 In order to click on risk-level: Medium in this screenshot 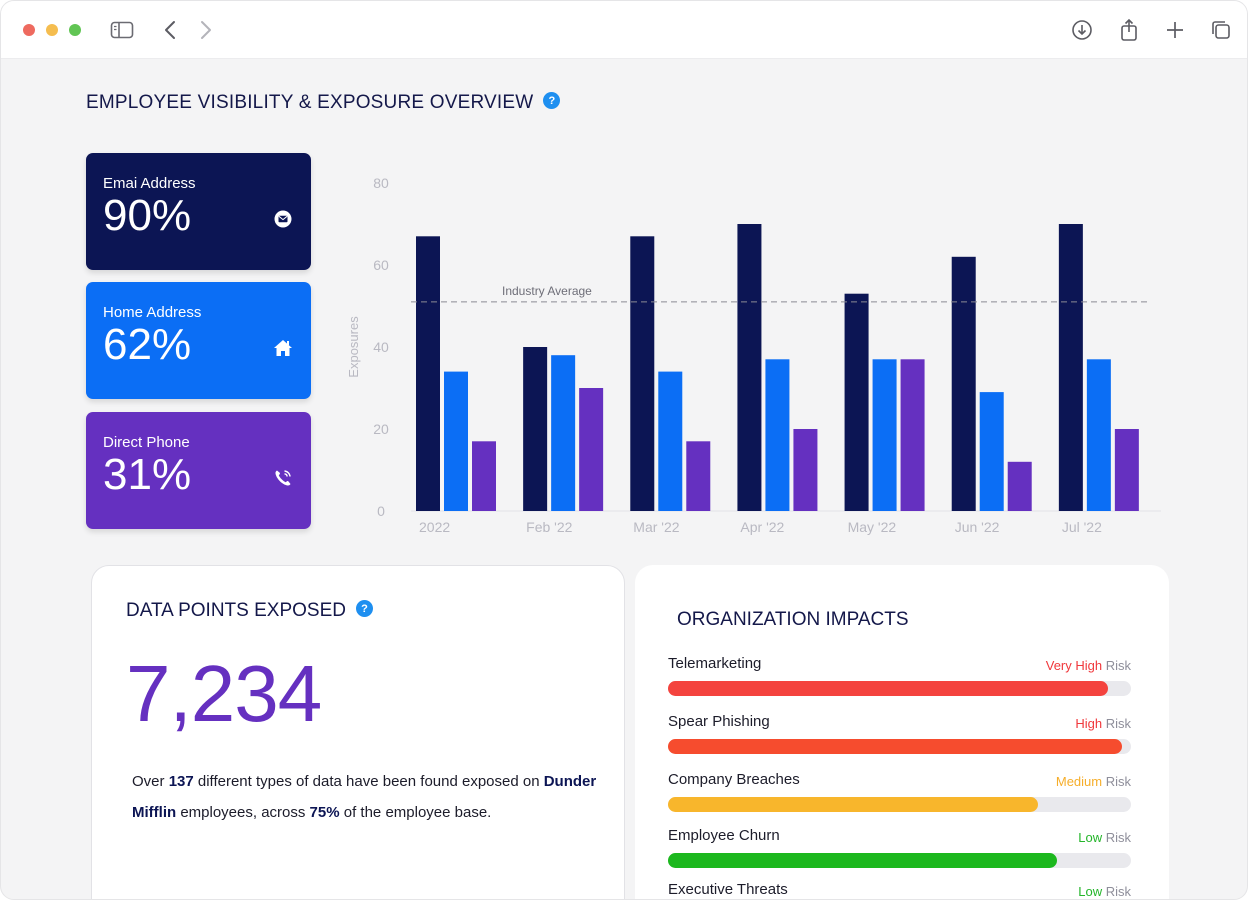, I will do `click(1079, 781)`.